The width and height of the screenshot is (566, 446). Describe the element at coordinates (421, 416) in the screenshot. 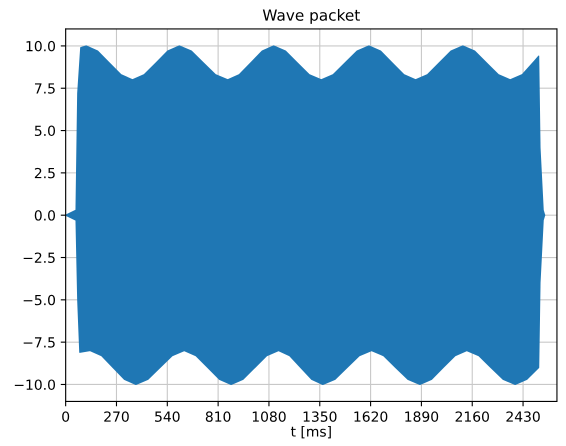

I see `x-tick-label: 1890` at that location.